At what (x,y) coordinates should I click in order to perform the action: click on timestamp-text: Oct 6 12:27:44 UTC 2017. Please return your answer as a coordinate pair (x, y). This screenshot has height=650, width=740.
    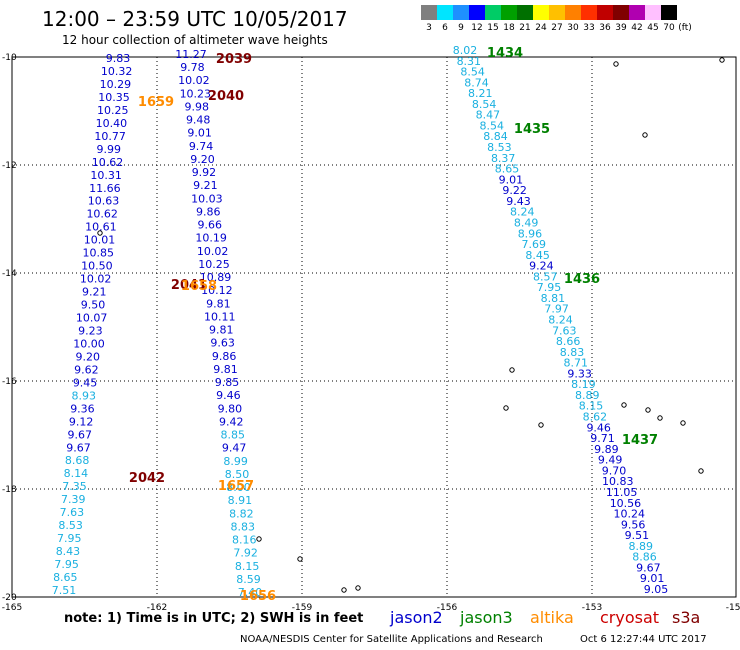
    Looking at the image, I should click on (643, 639).